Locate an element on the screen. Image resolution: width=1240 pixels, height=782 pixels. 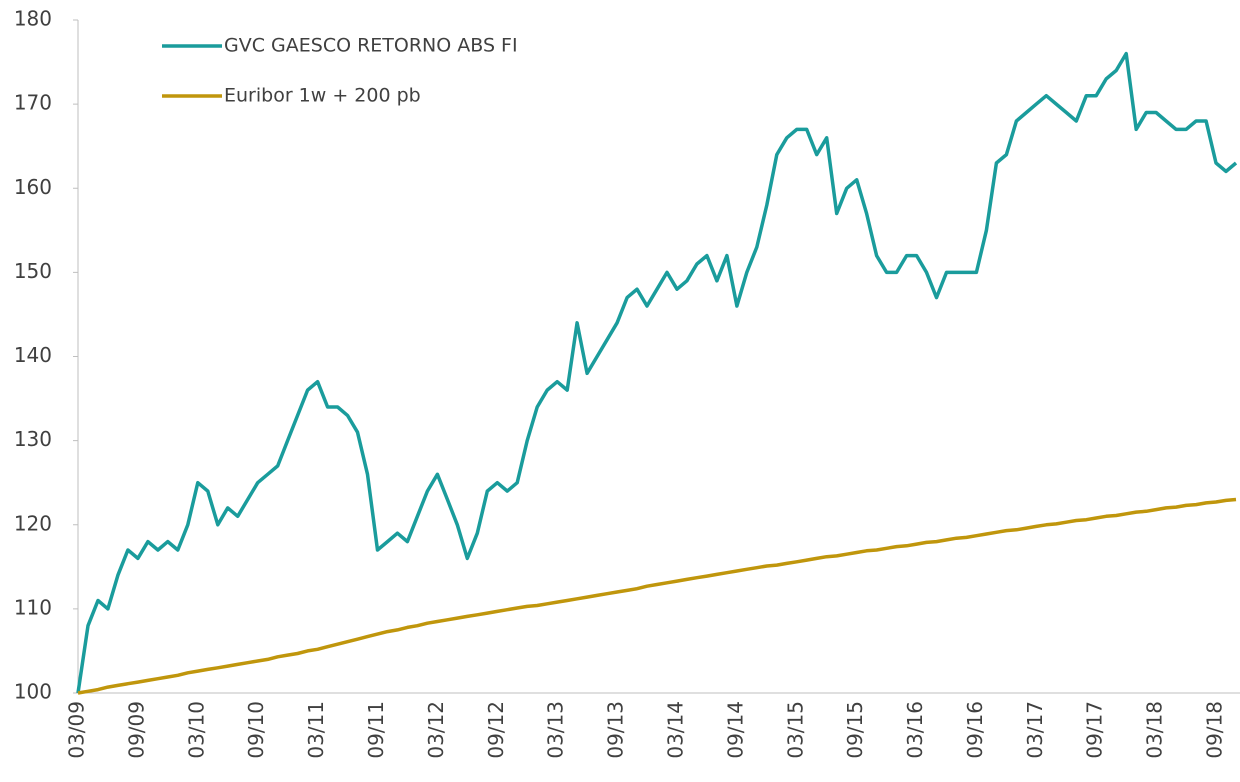
y-tick-label: 170 is located at coordinates (33, 103).